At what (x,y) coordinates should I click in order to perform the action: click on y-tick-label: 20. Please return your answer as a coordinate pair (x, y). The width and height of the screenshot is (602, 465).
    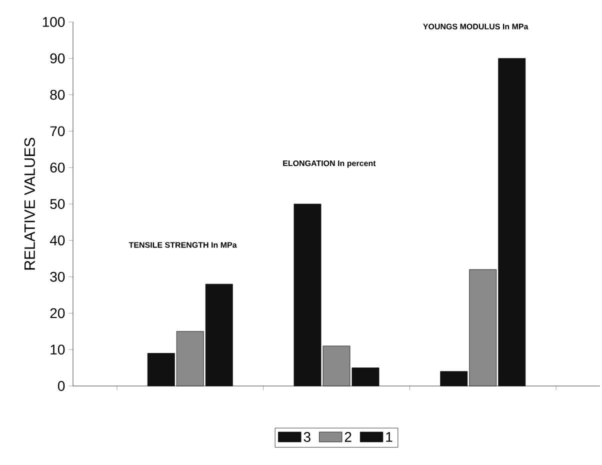
    Looking at the image, I should click on (57, 313).